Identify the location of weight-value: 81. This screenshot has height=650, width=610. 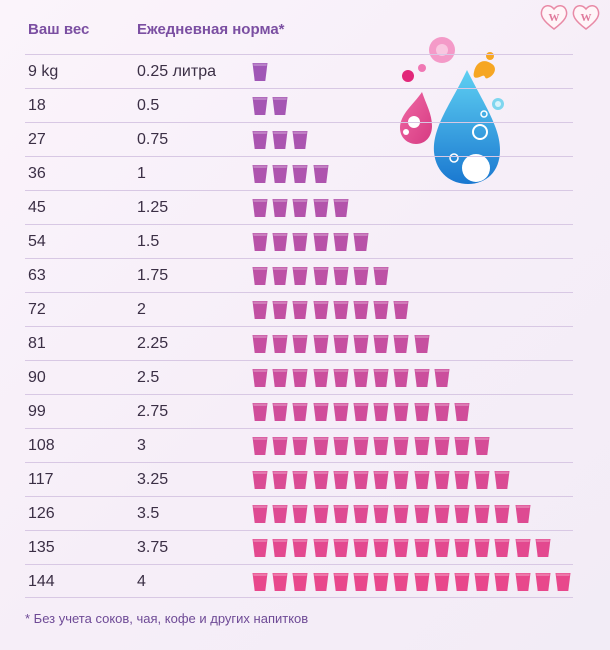
(37, 343).